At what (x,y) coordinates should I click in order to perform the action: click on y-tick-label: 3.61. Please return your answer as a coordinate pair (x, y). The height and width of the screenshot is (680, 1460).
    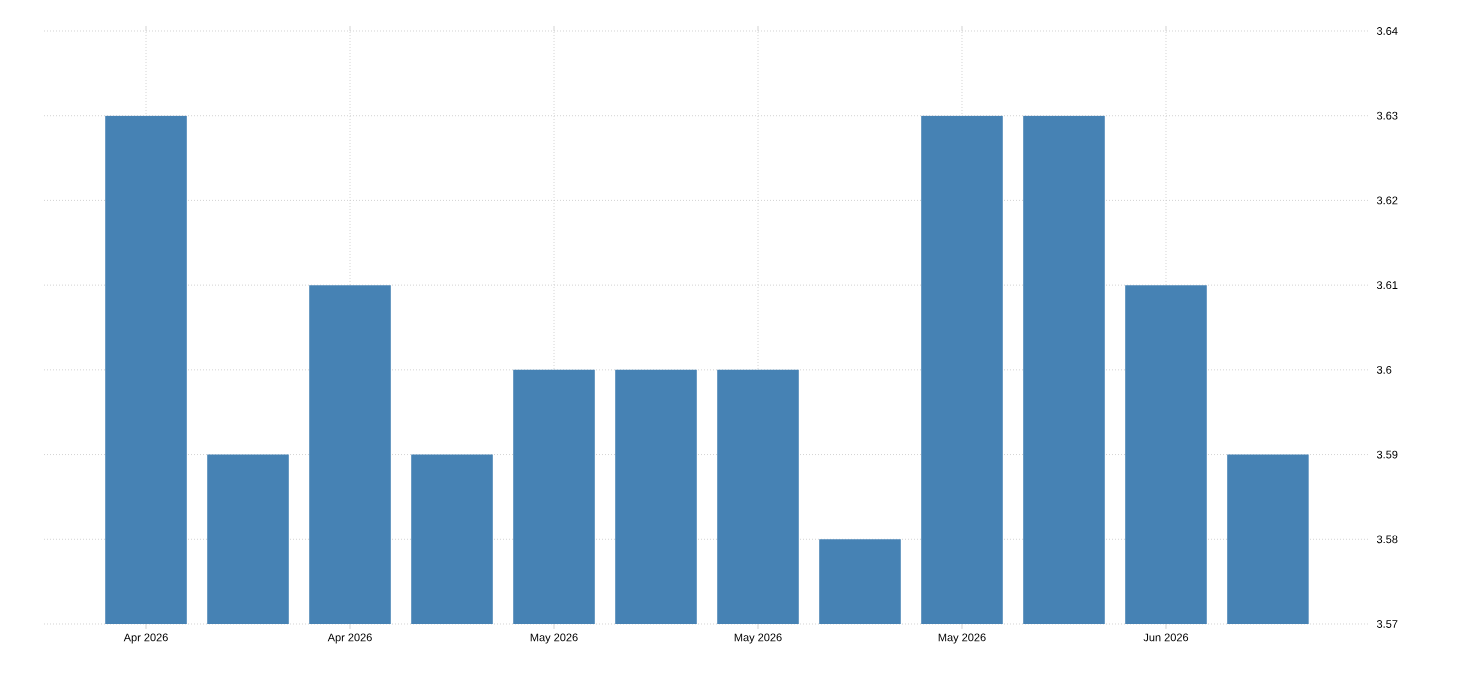
    Looking at the image, I should click on (1387, 285).